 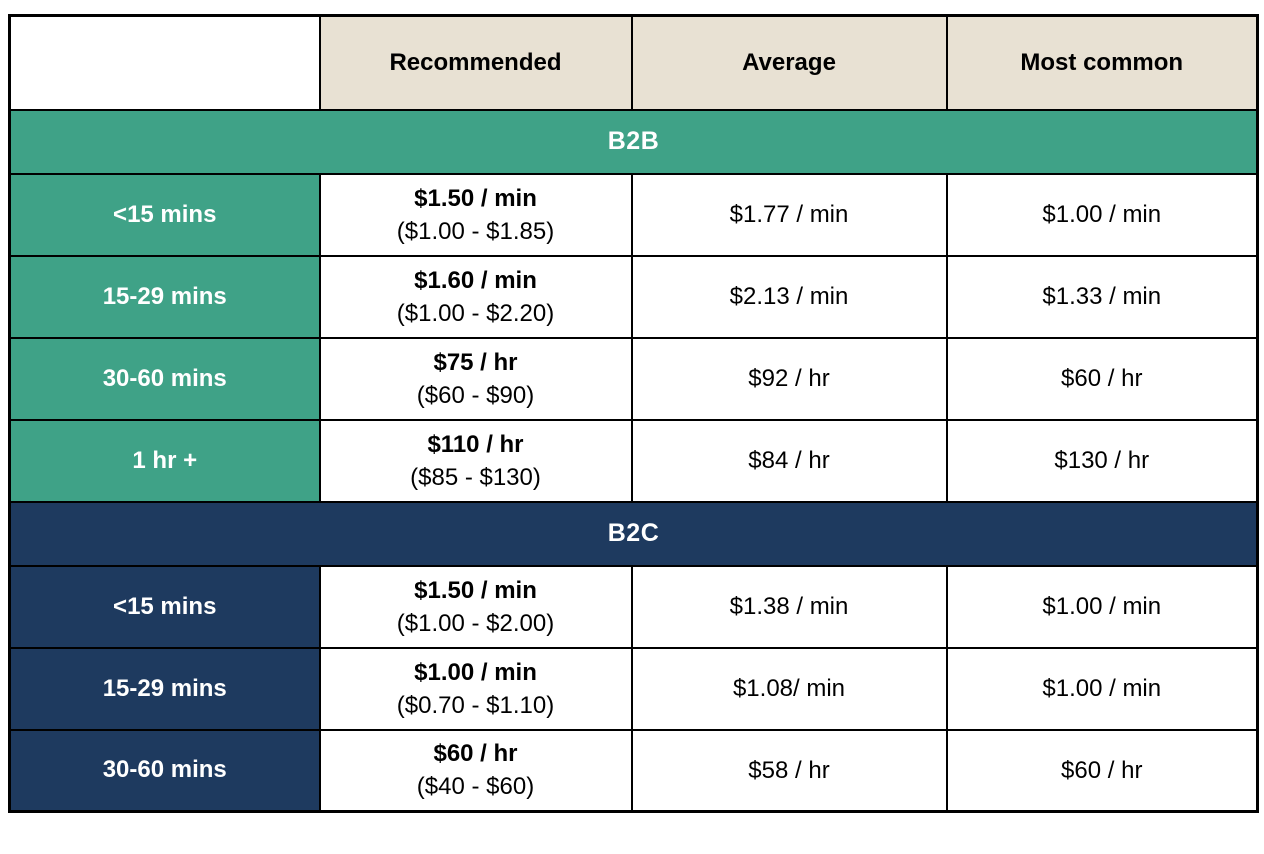 I want to click on recommended-range: ($60 - $90), so click(x=475, y=395).